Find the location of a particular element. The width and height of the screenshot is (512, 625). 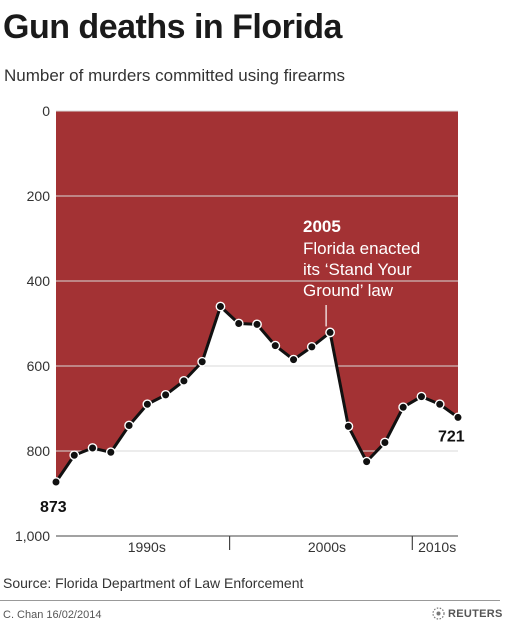

reuters-dots-icon is located at coordinates (438, 613).